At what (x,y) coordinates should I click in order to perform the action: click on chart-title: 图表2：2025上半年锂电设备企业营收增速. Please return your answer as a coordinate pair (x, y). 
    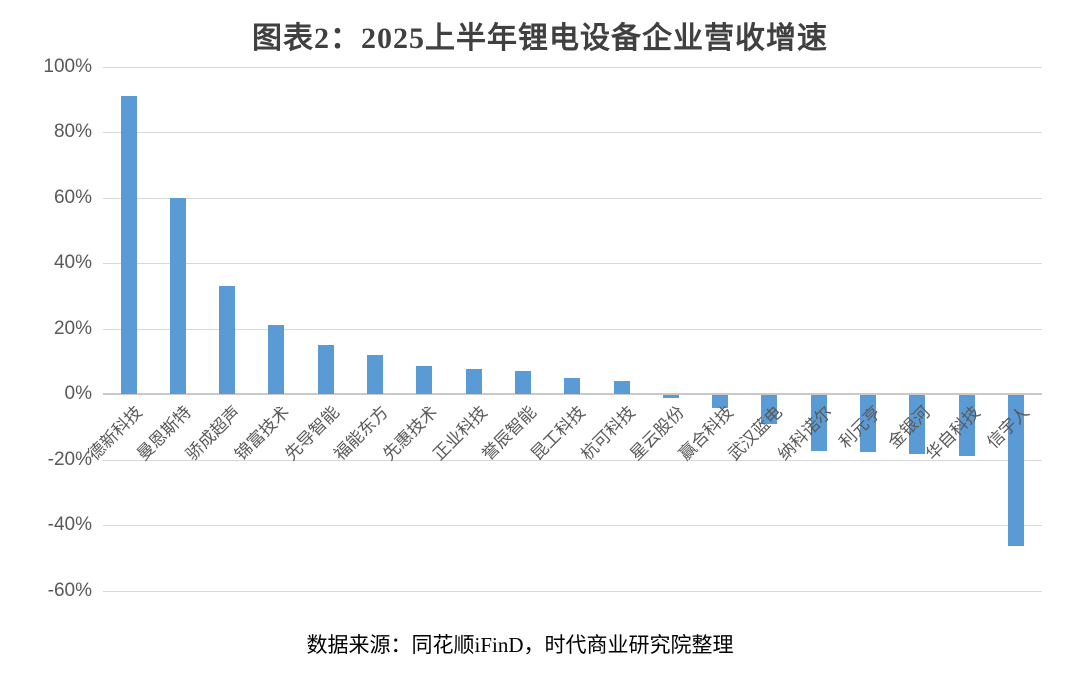
    Looking at the image, I should click on (540, 38).